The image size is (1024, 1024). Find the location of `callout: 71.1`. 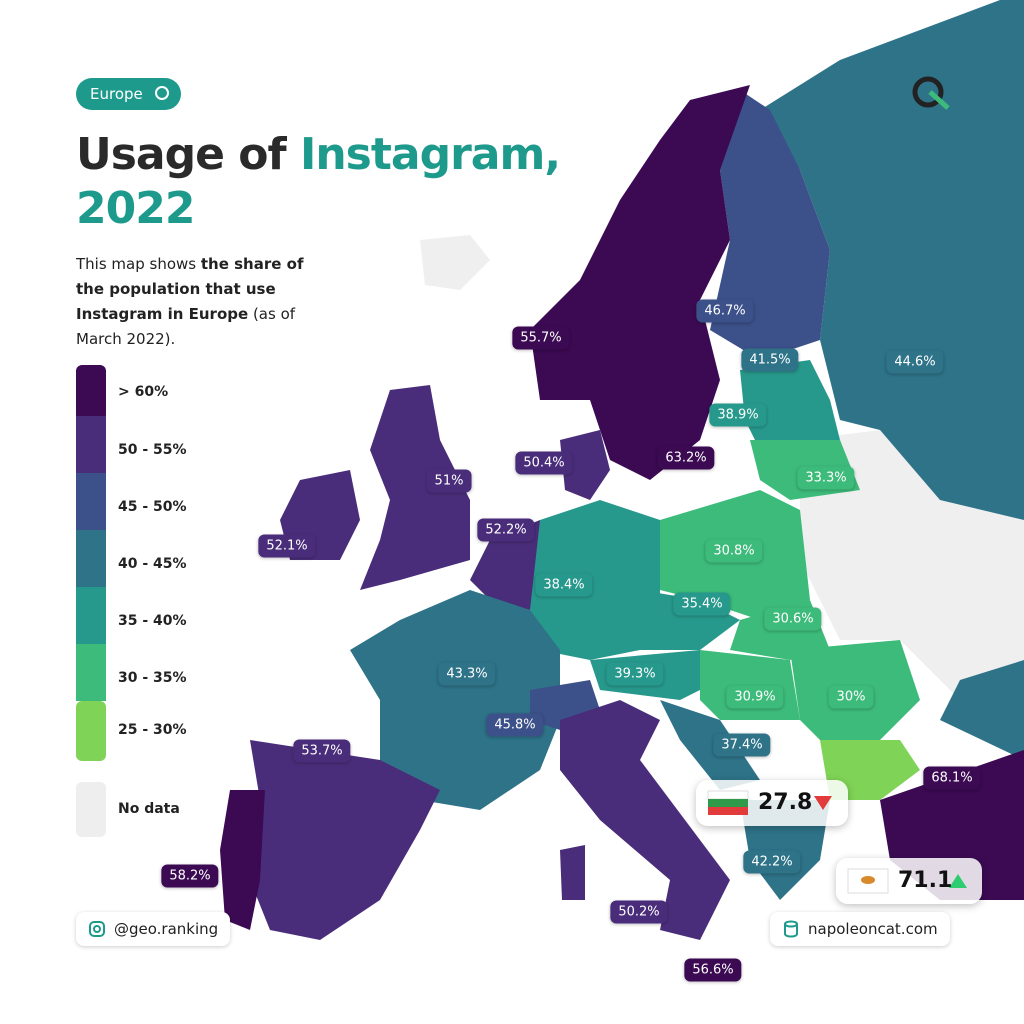

callout: 71.1 is located at coordinates (909, 881).